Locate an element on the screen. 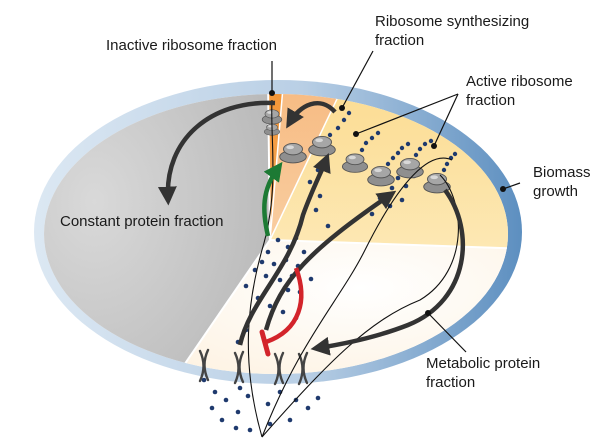  leader-biomass is located at coordinates (511, 186).